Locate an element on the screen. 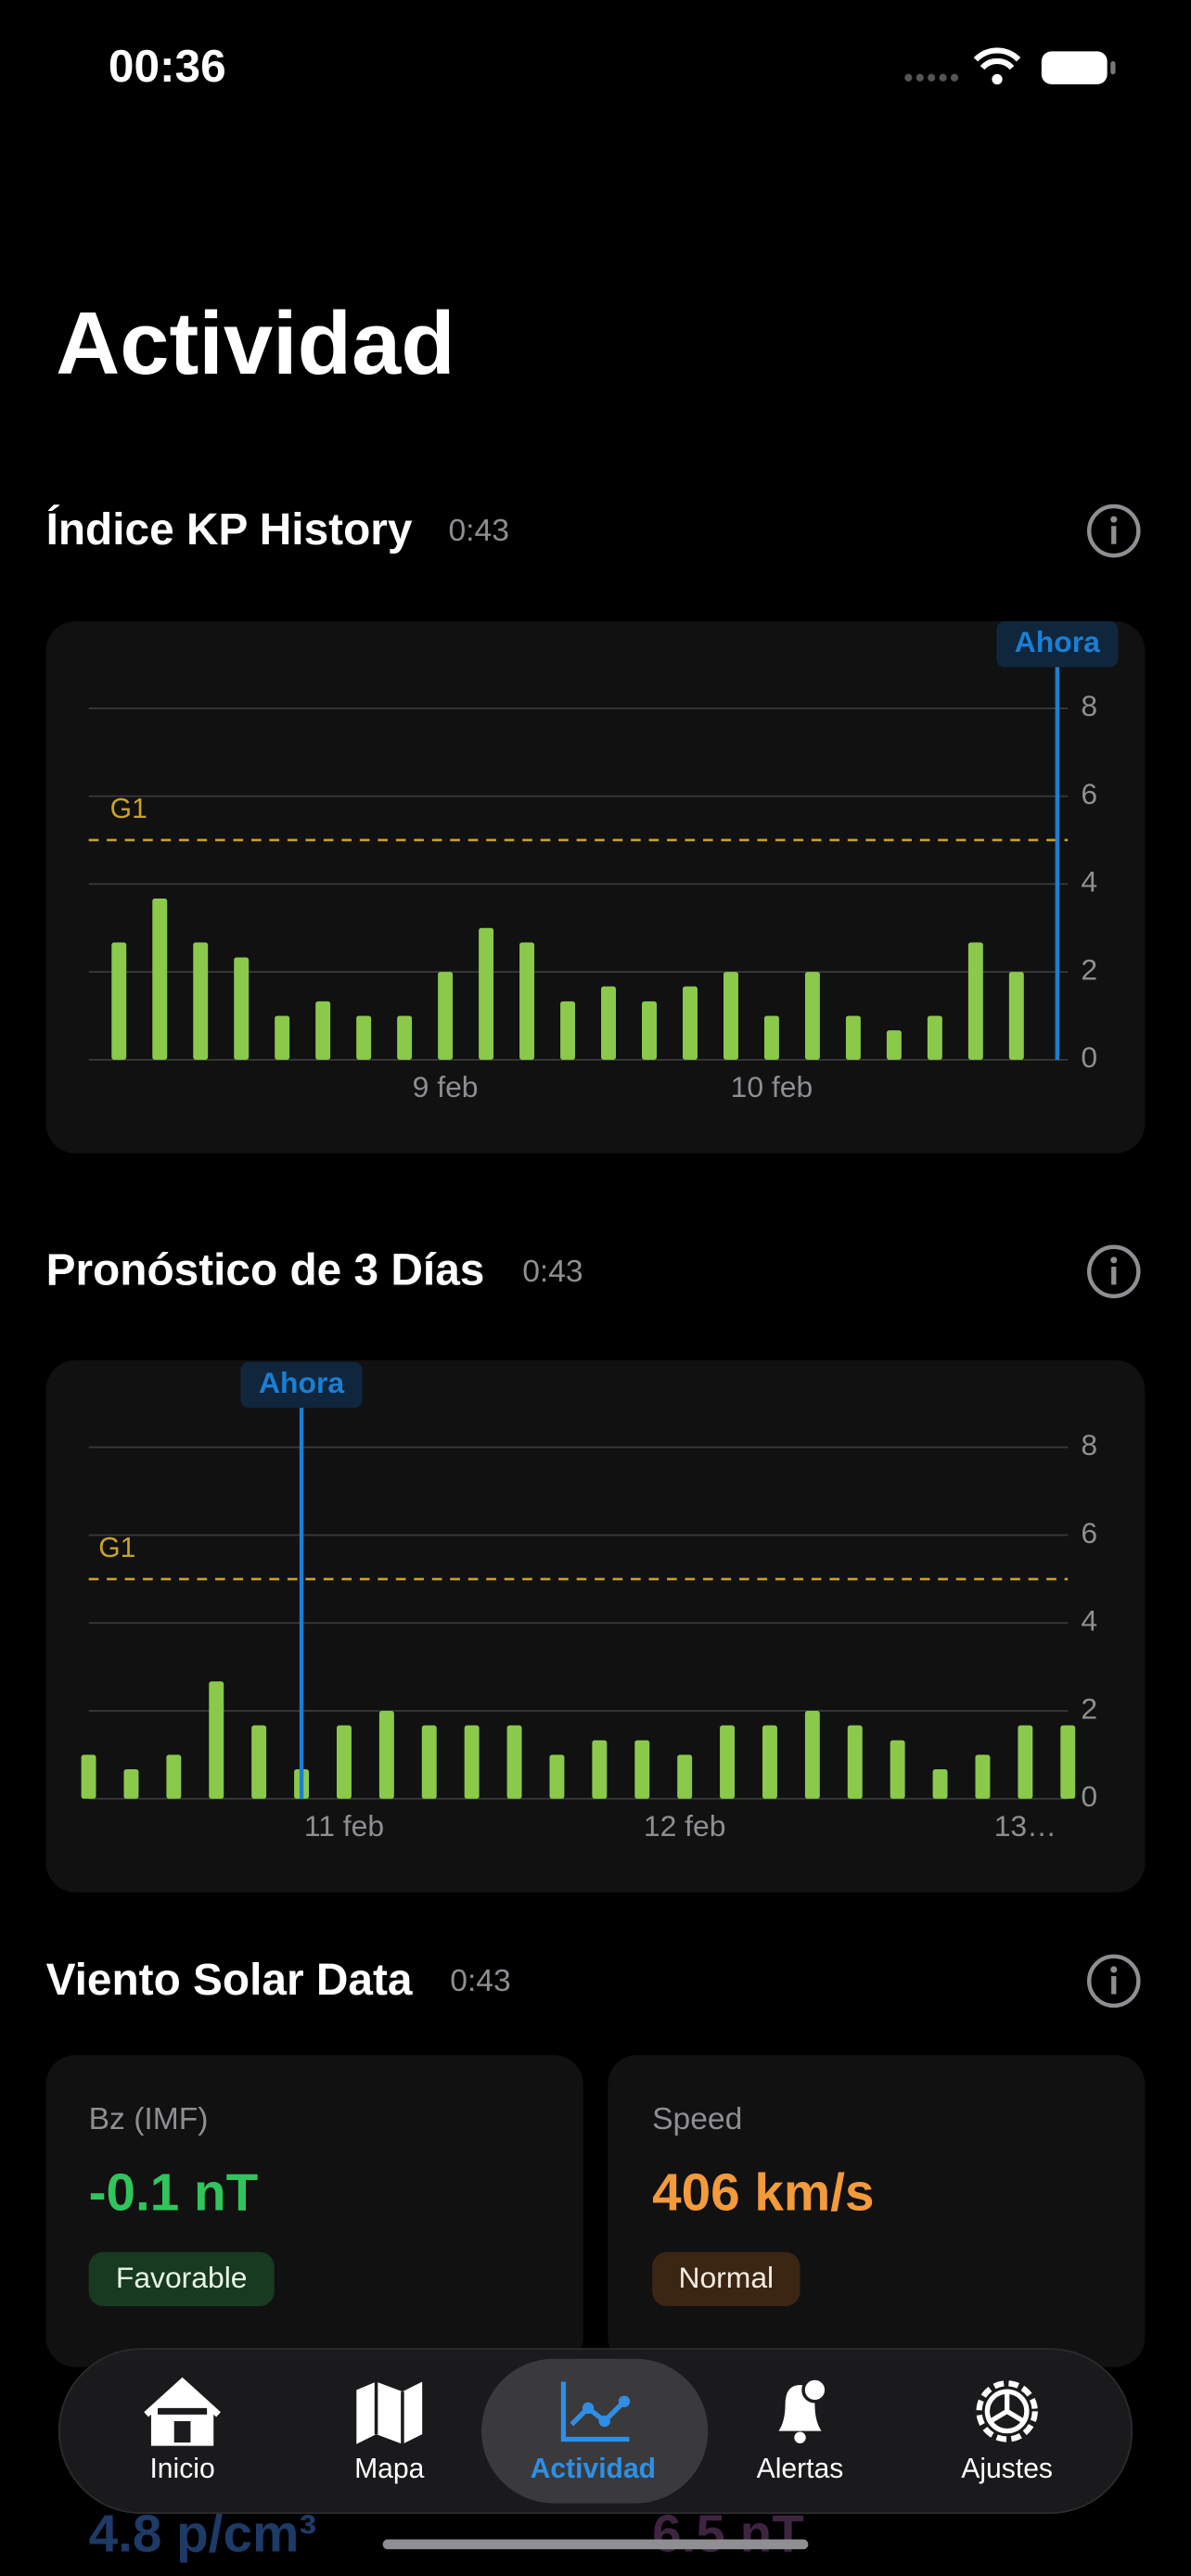  x-tick-label: 10 feb is located at coordinates (772, 1086).